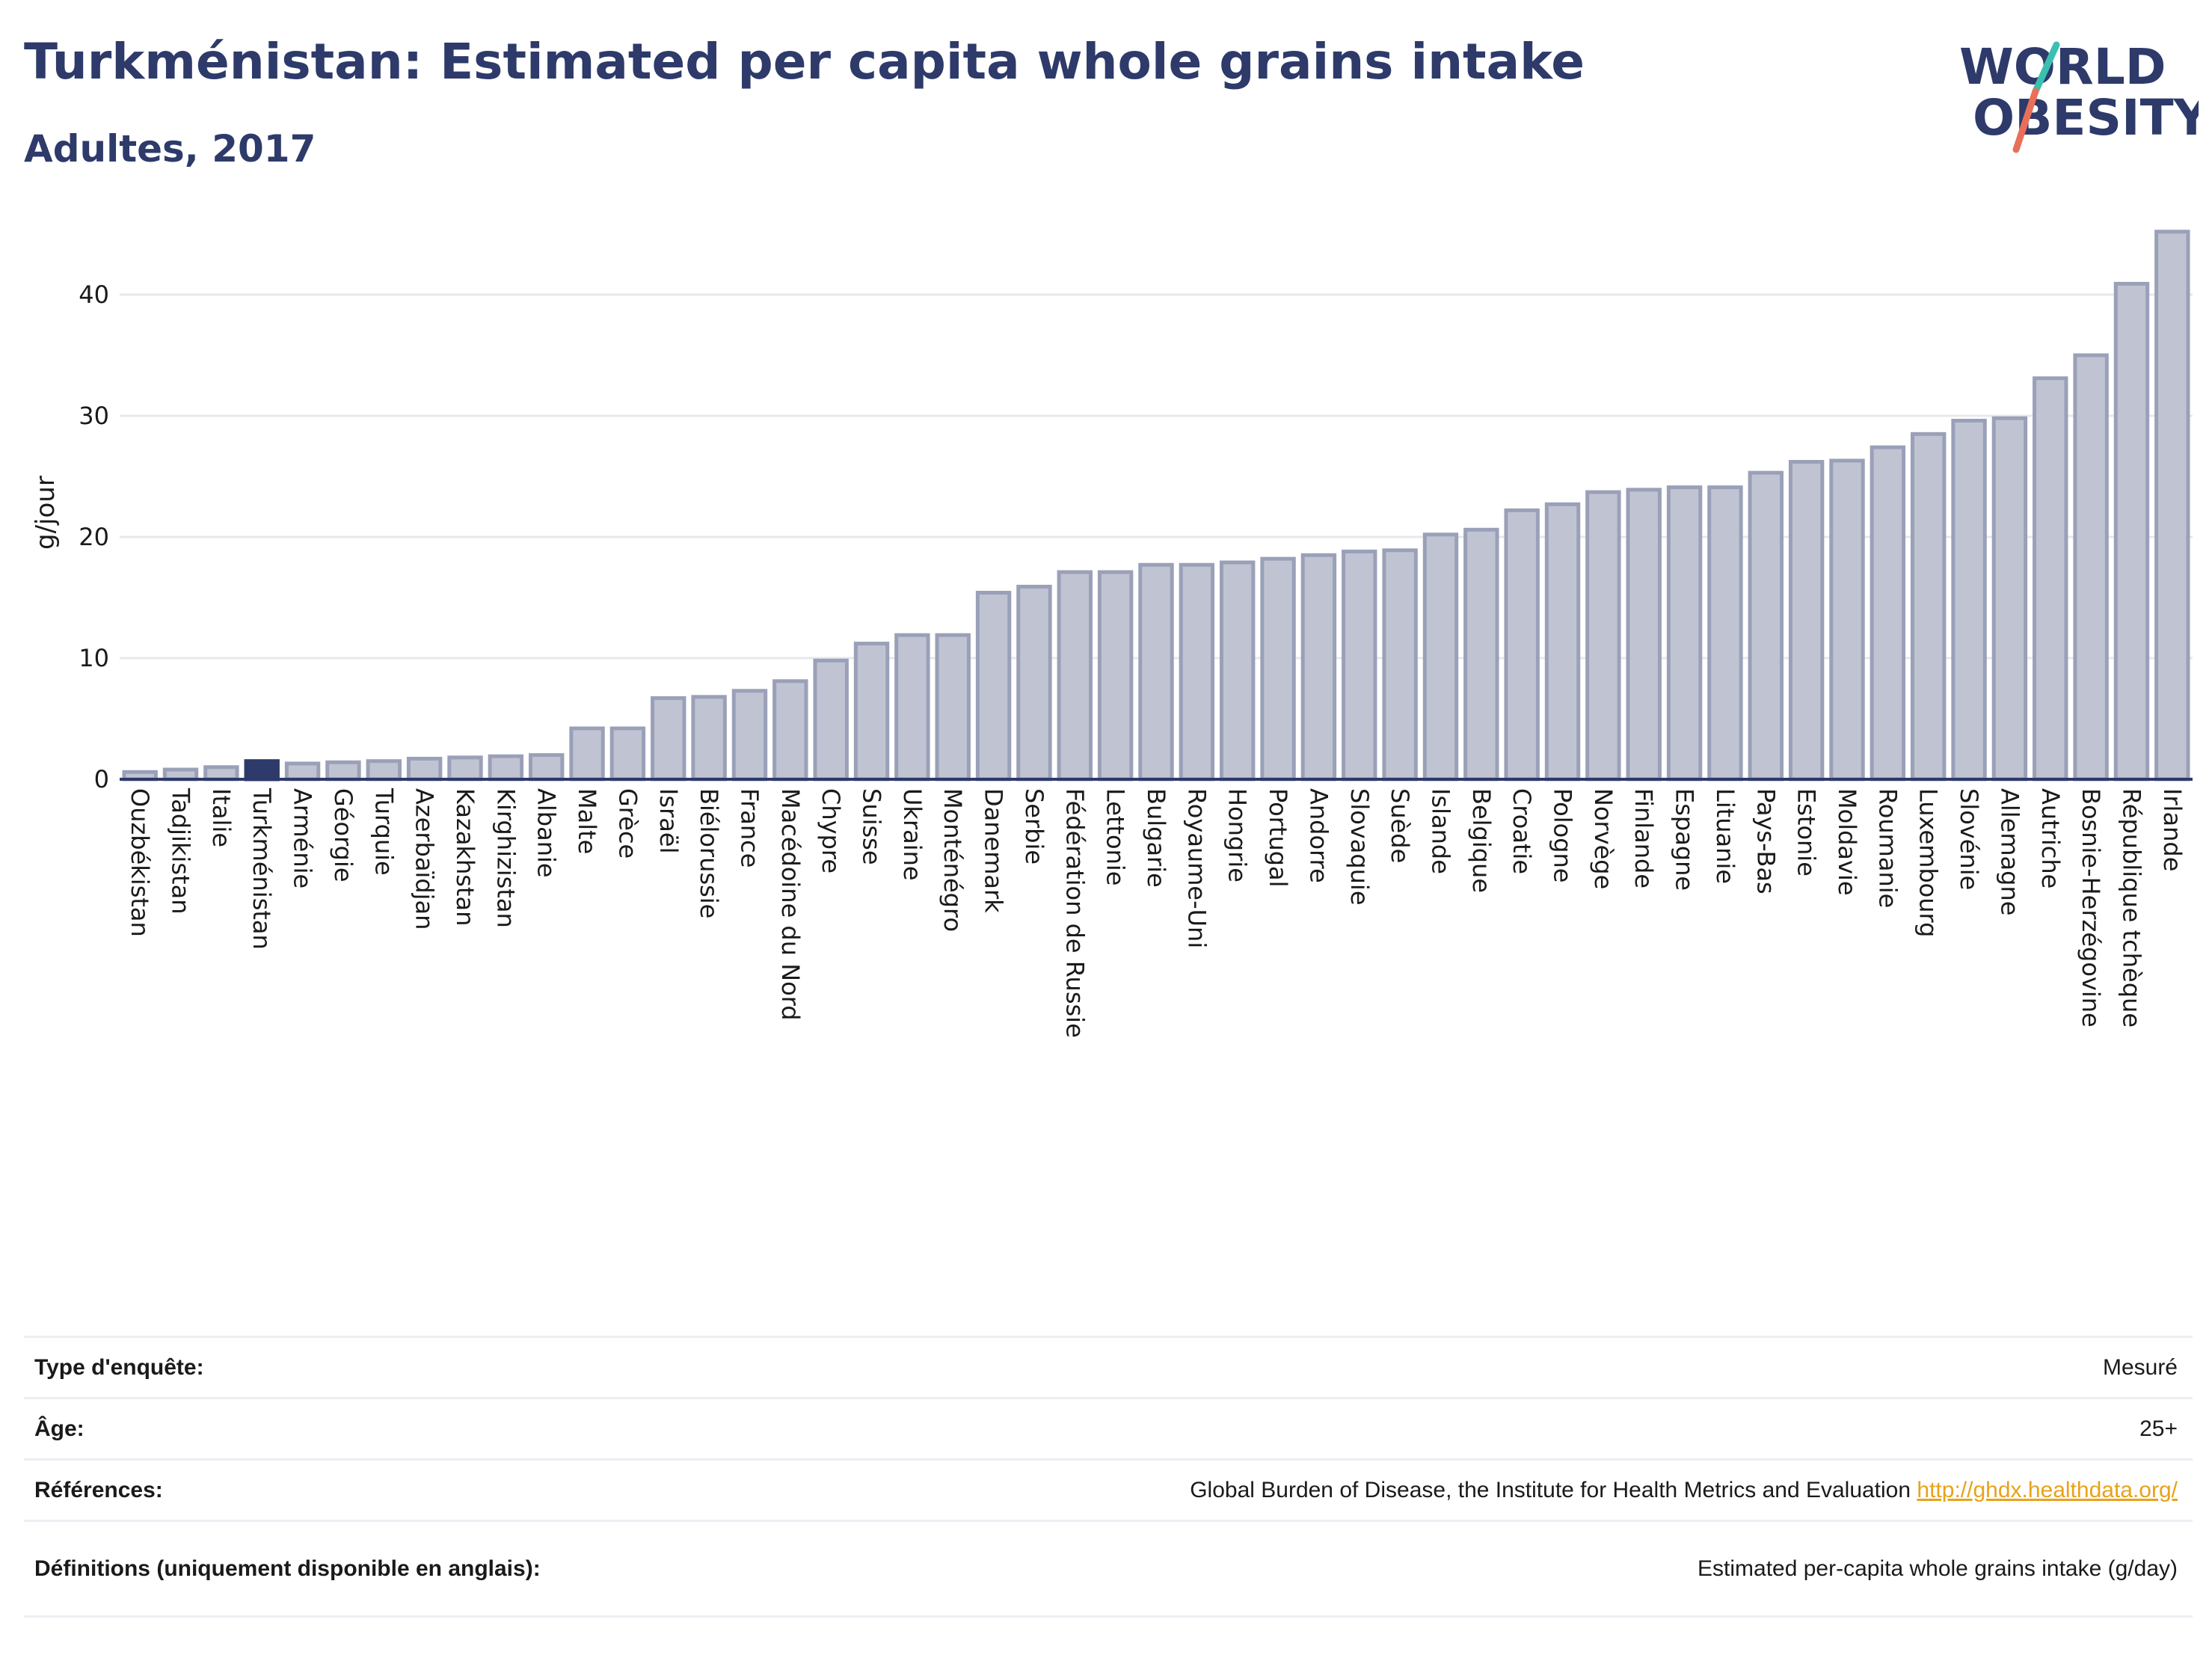 Image resolution: width=2212 pixels, height=1655 pixels. What do you see at coordinates (2091, 908) in the screenshot?
I see `x-tick-label: Bosnie-Herzégovine` at bounding box center [2091, 908].